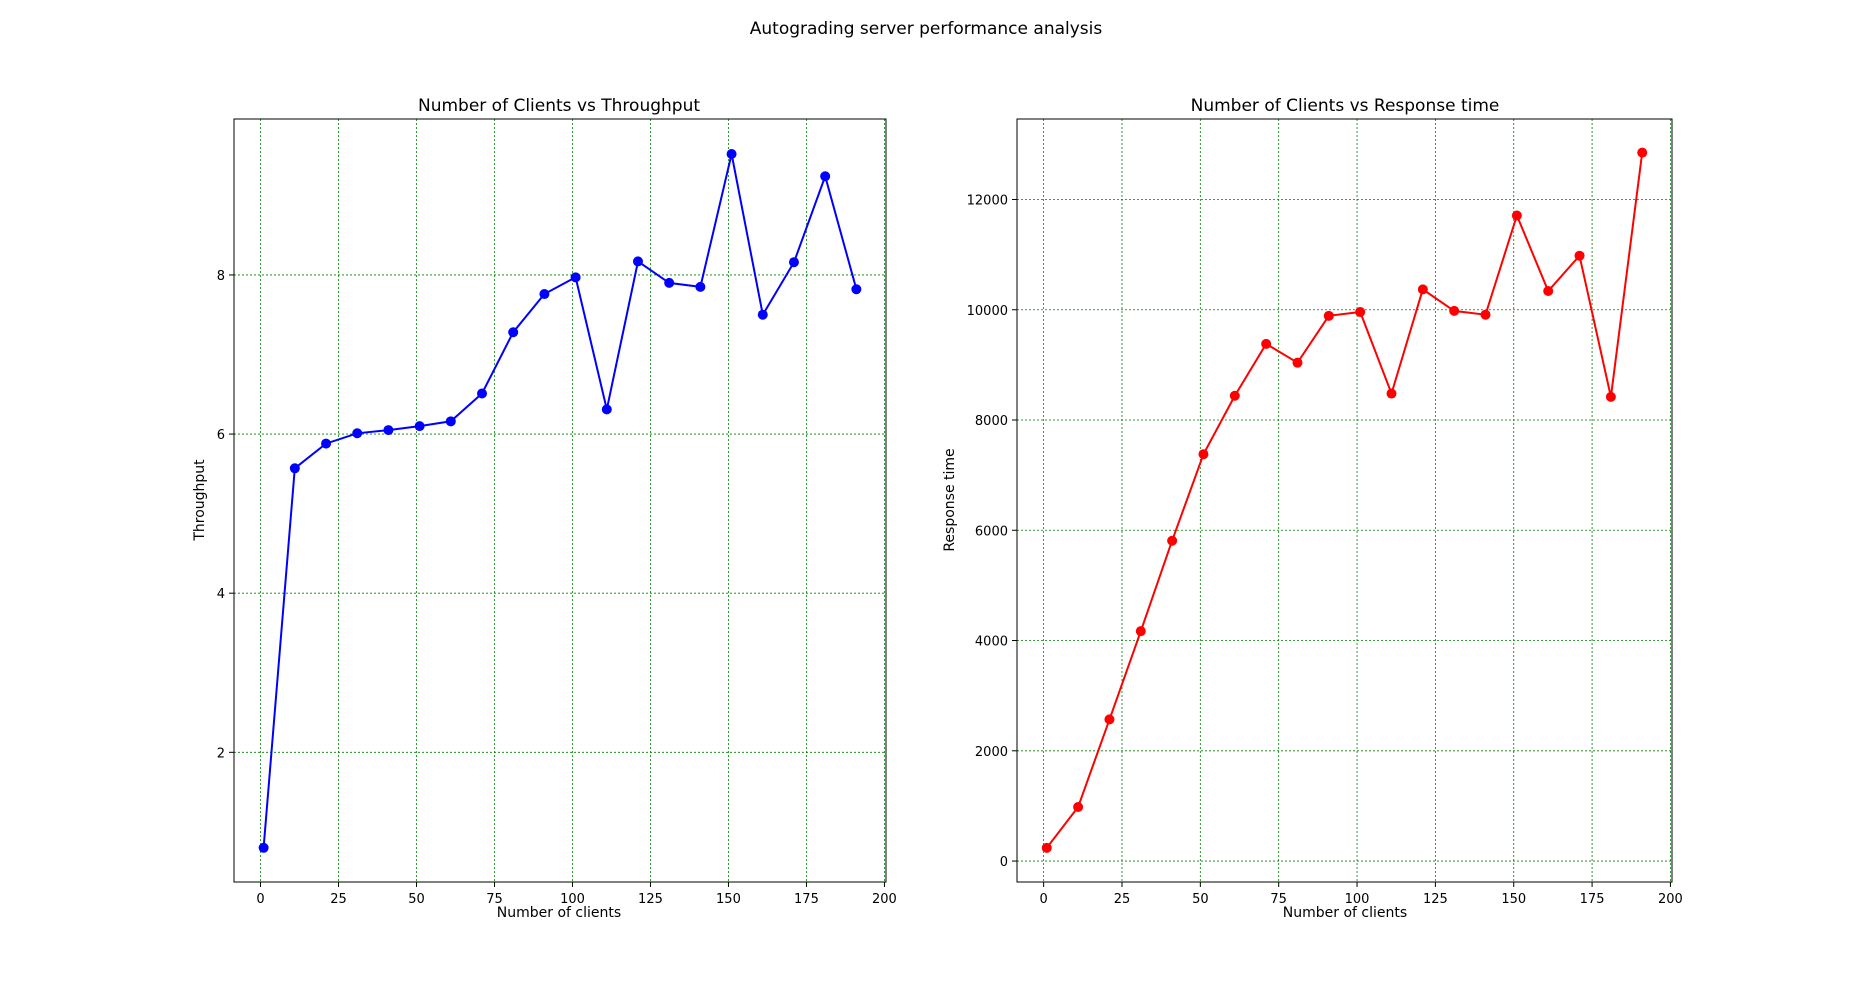  What do you see at coordinates (991, 421) in the screenshot?
I see `y-tick-label: 8000` at bounding box center [991, 421].